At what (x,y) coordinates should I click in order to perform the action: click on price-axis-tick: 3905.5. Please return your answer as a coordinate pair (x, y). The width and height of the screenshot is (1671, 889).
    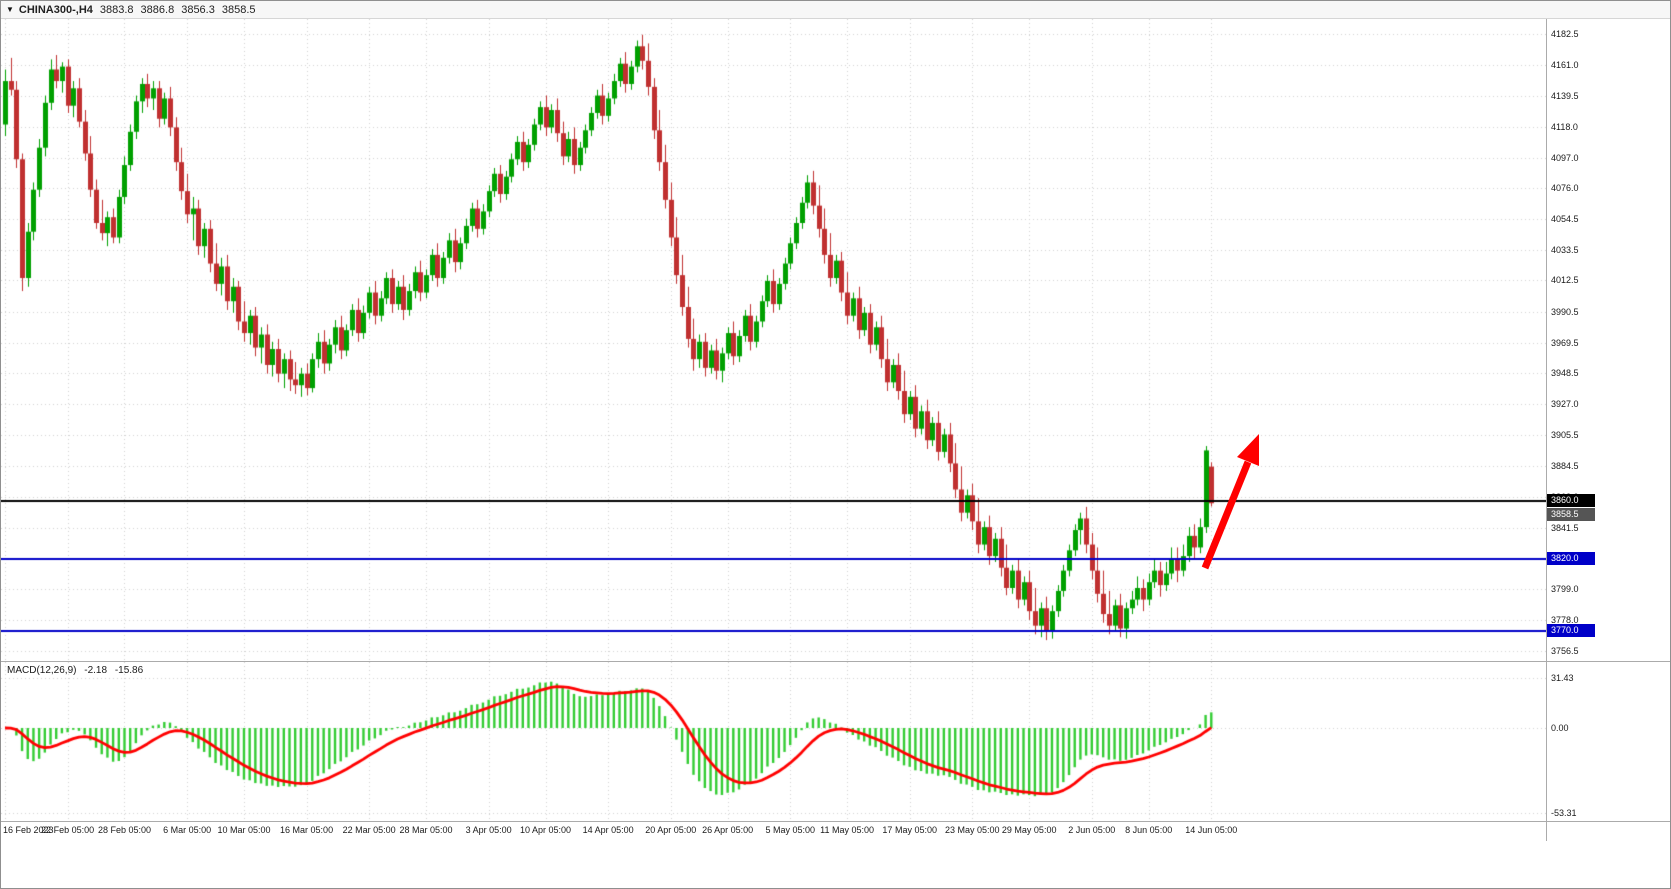
    Looking at the image, I should click on (1565, 435).